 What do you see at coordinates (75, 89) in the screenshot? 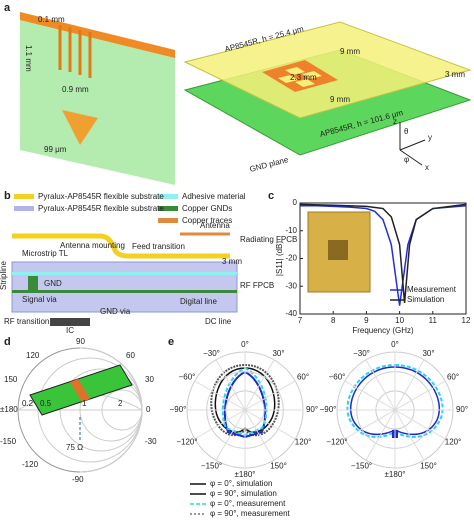
I see `dim: 0.9 mm` at bounding box center [75, 89].